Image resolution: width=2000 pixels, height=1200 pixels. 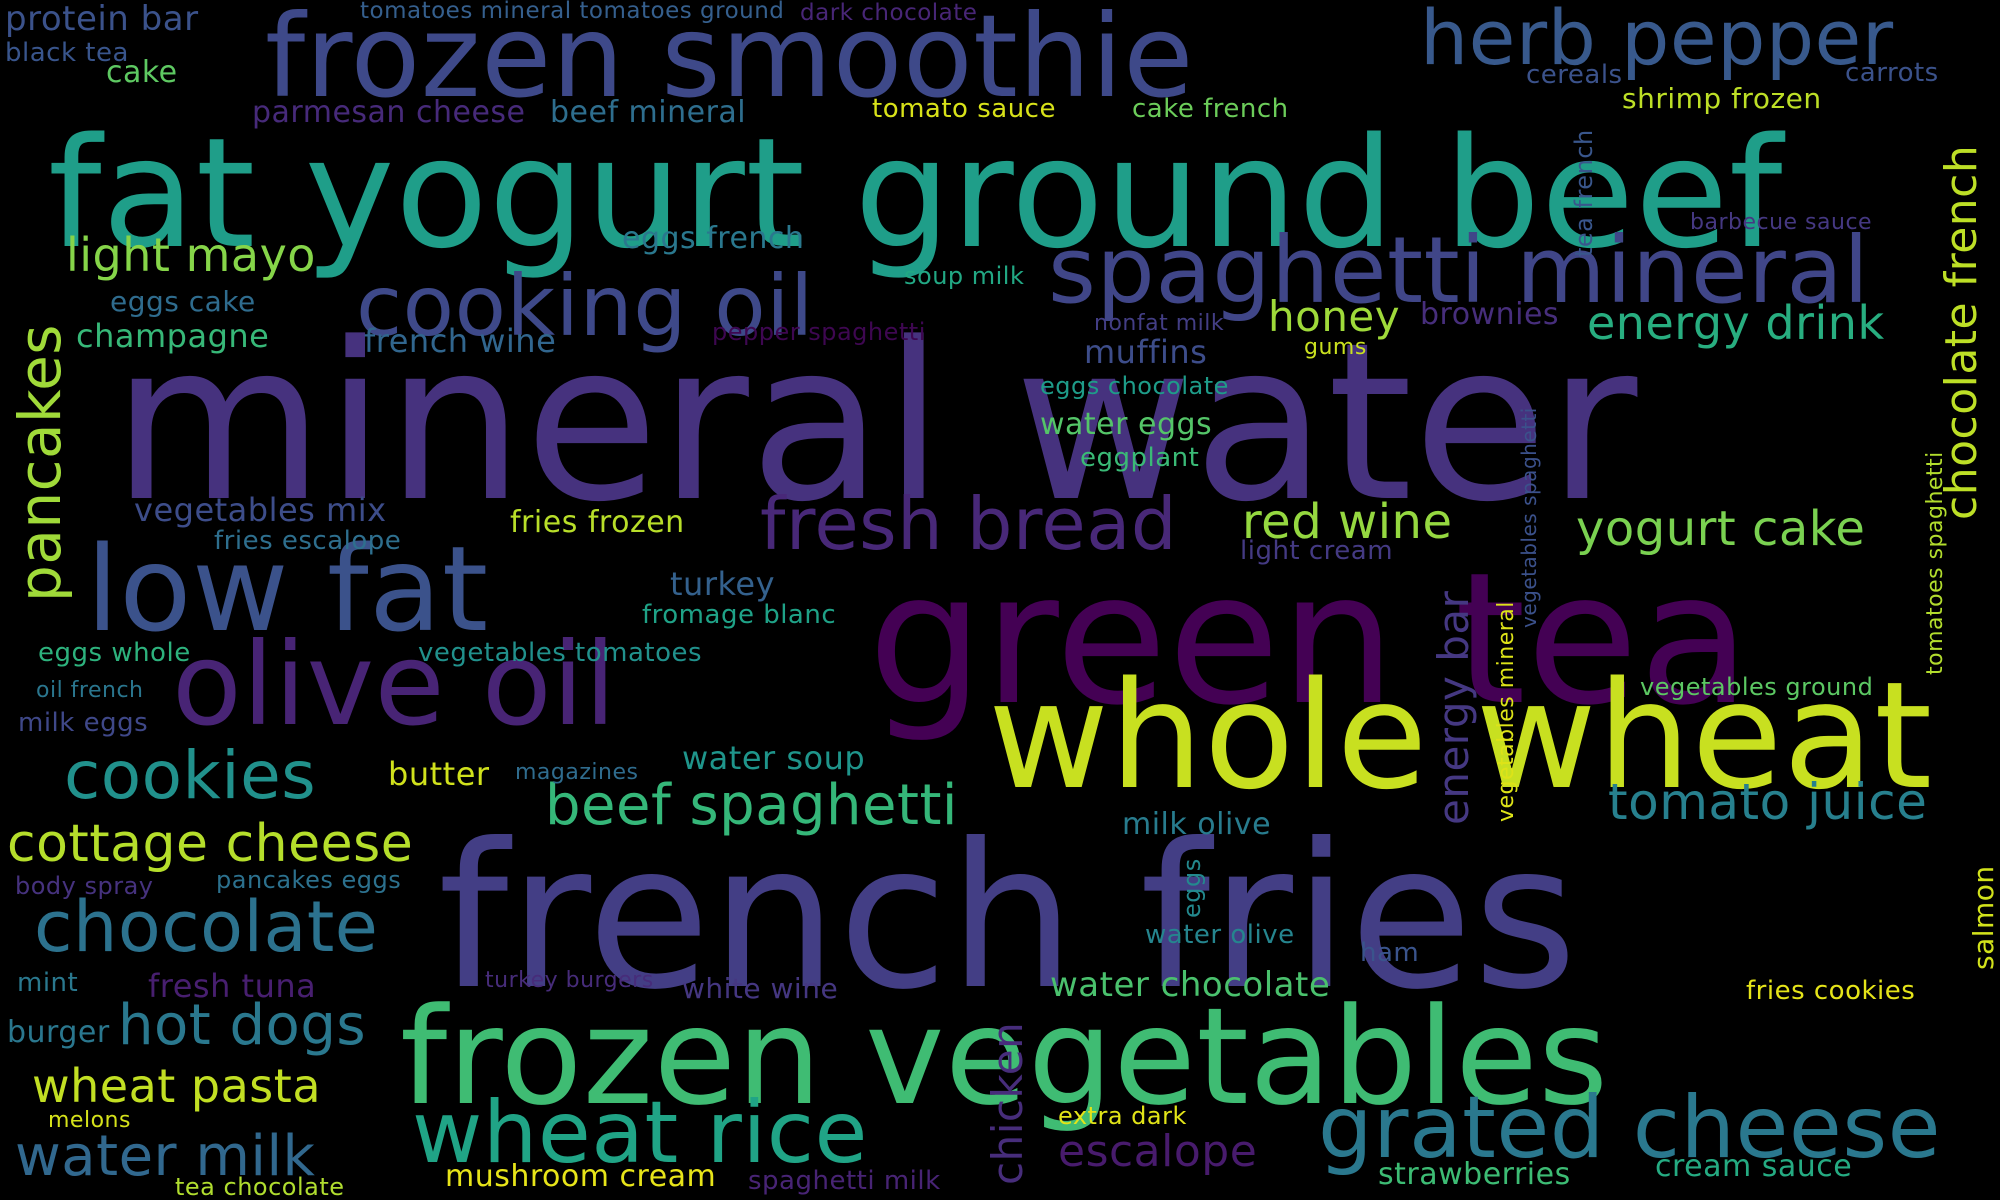 I want to click on word-french-fries: french fries, so click(x=1008, y=917).